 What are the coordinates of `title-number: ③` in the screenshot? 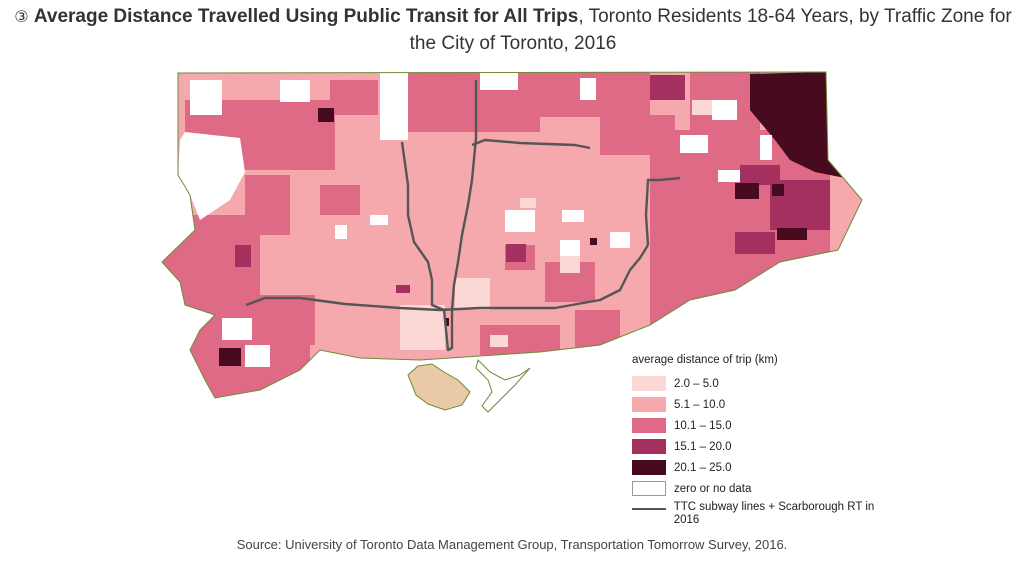 It's located at (21, 17).